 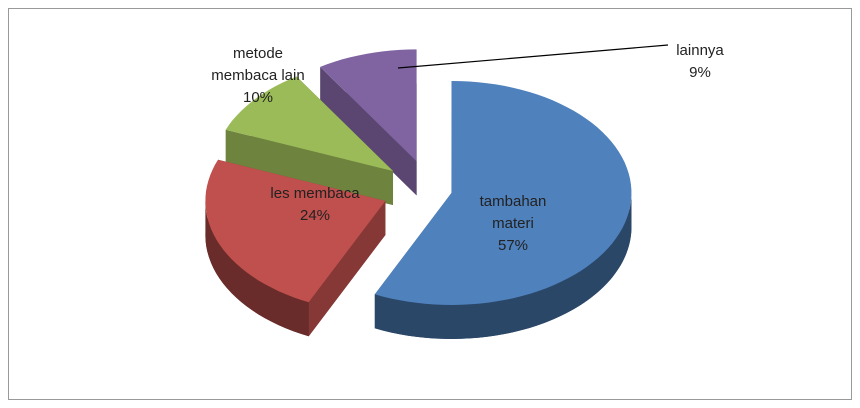 I want to click on data-label: metode membaca lain 10%, so click(x=258, y=76).